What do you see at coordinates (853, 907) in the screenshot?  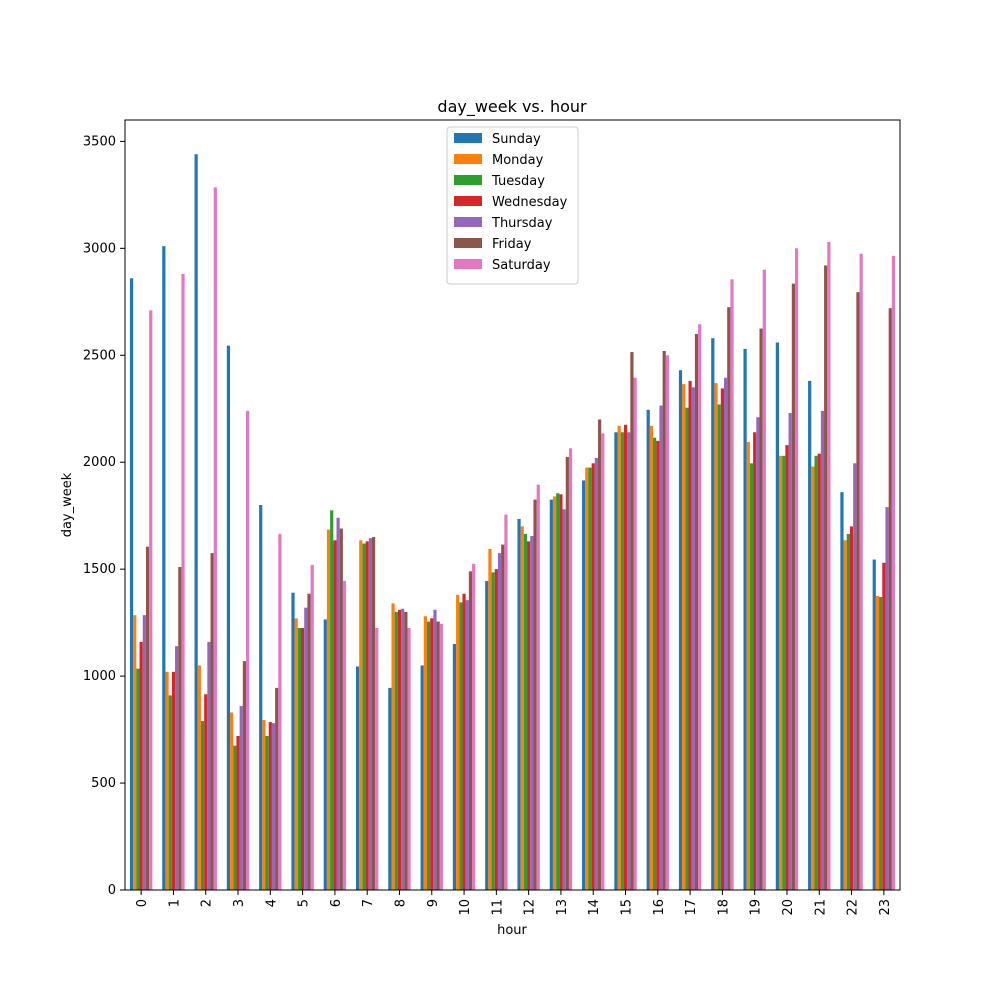 I see `x-tick-label: 22` at bounding box center [853, 907].